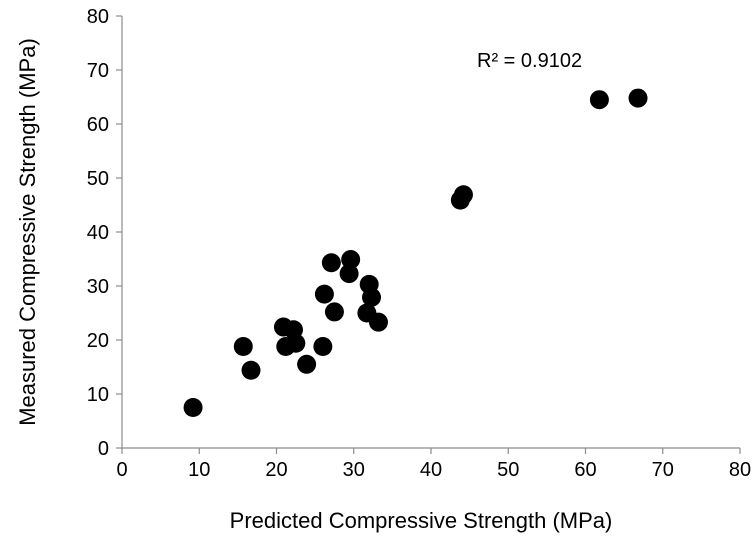 The width and height of the screenshot is (754, 537). Describe the element at coordinates (27, 232) in the screenshot. I see `y-axis-title: Measured Compressive Strength (MPa)` at that location.